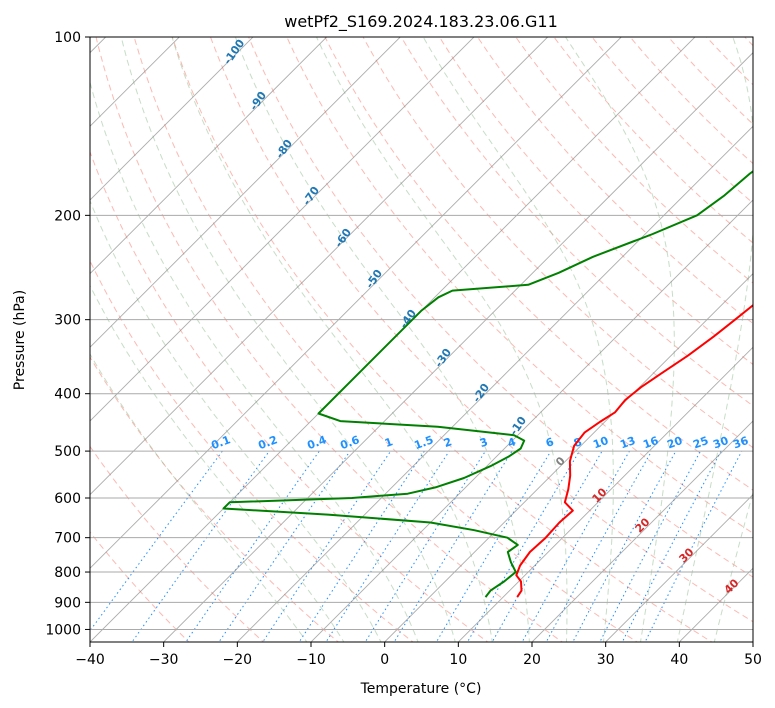 The image size is (775, 708). I want to click on y-axis-ticks: 1000 900 800 700 600 500 400 300 200 100, so click(67, 334).